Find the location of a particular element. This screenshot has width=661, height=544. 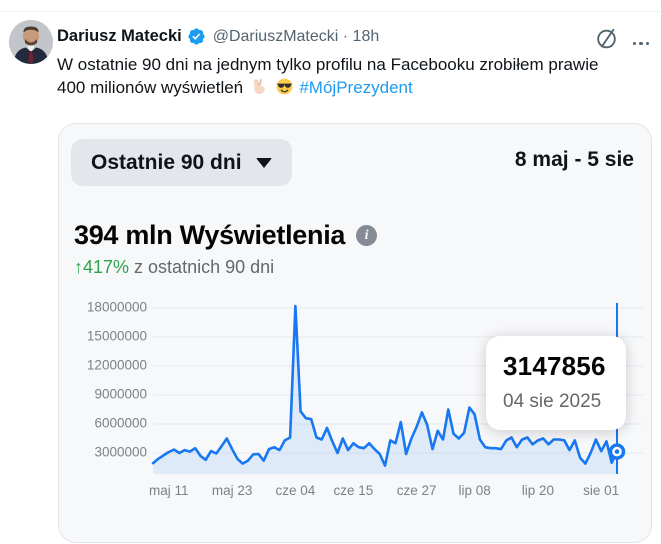

change-caption: z ostatnich 90 dni is located at coordinates (202, 267).